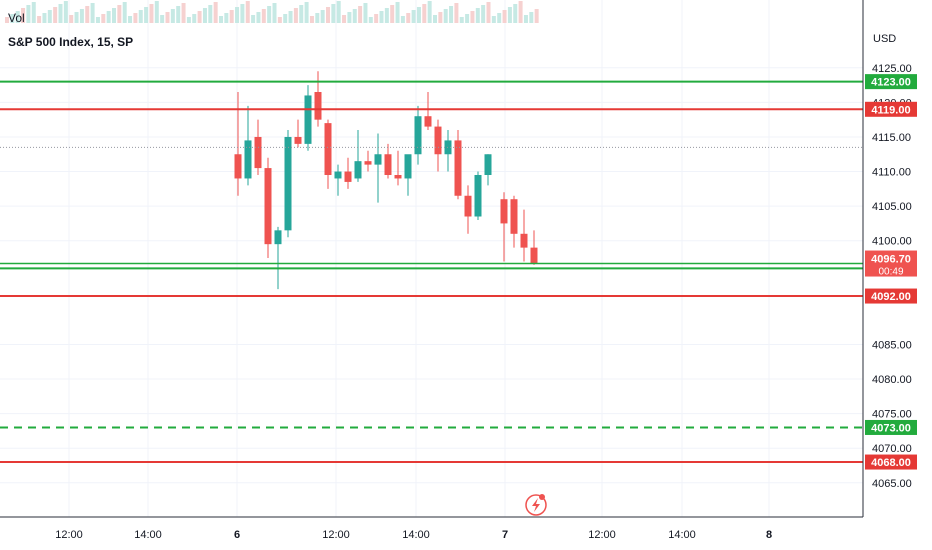  Describe the element at coordinates (885, 39) in the screenshot. I see `currency-label: USD` at that location.